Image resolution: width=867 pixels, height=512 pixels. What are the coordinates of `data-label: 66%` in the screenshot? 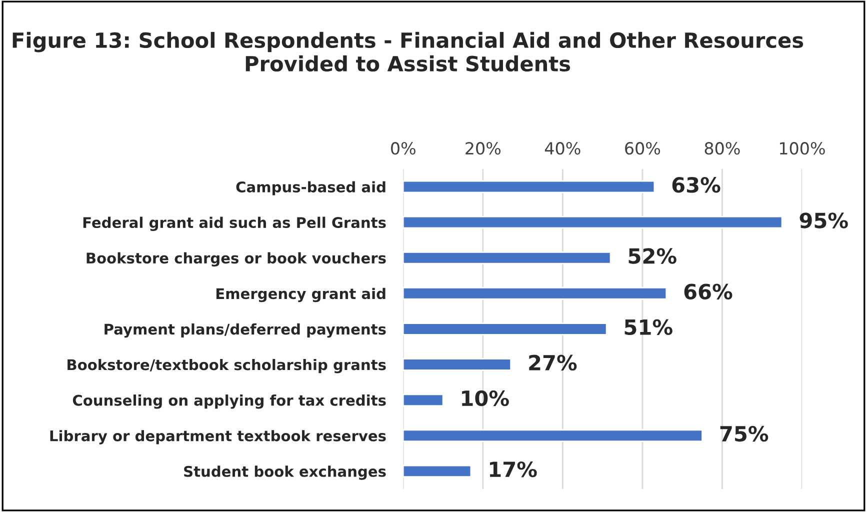 It's located at (708, 292).